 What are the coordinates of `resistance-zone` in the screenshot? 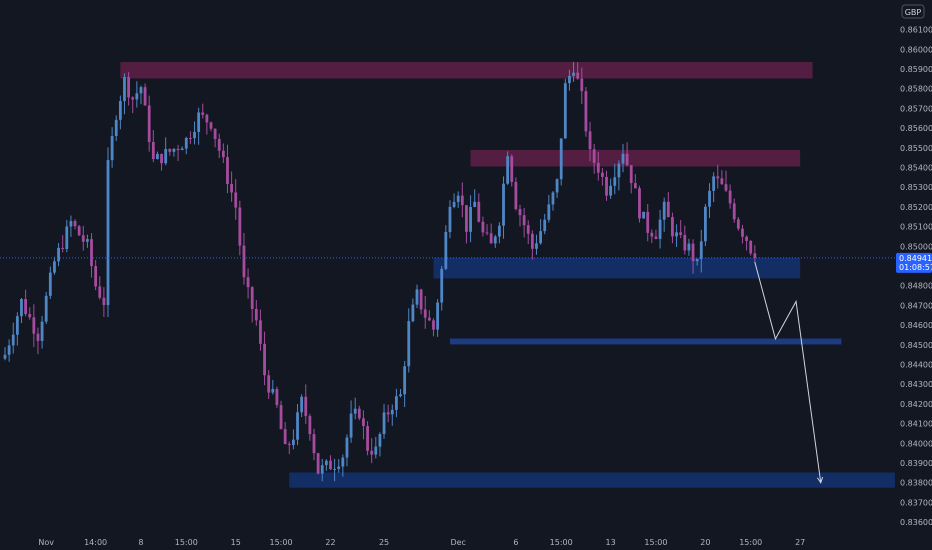 It's located at (466, 70).